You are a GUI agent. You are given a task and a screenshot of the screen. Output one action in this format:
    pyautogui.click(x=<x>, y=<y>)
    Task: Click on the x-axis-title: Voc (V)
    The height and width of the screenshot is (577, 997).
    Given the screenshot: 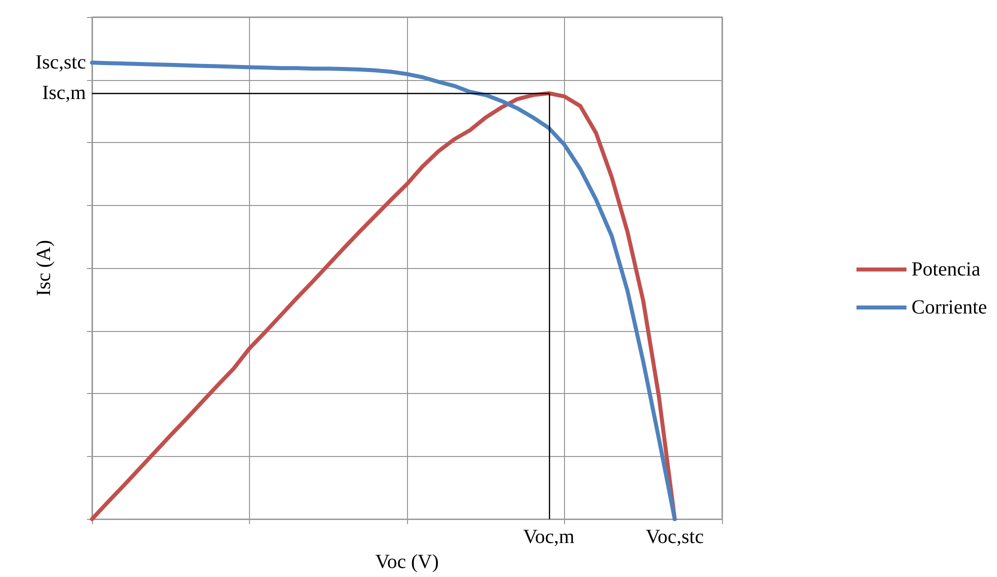 What is the action you would take?
    pyautogui.click(x=407, y=562)
    